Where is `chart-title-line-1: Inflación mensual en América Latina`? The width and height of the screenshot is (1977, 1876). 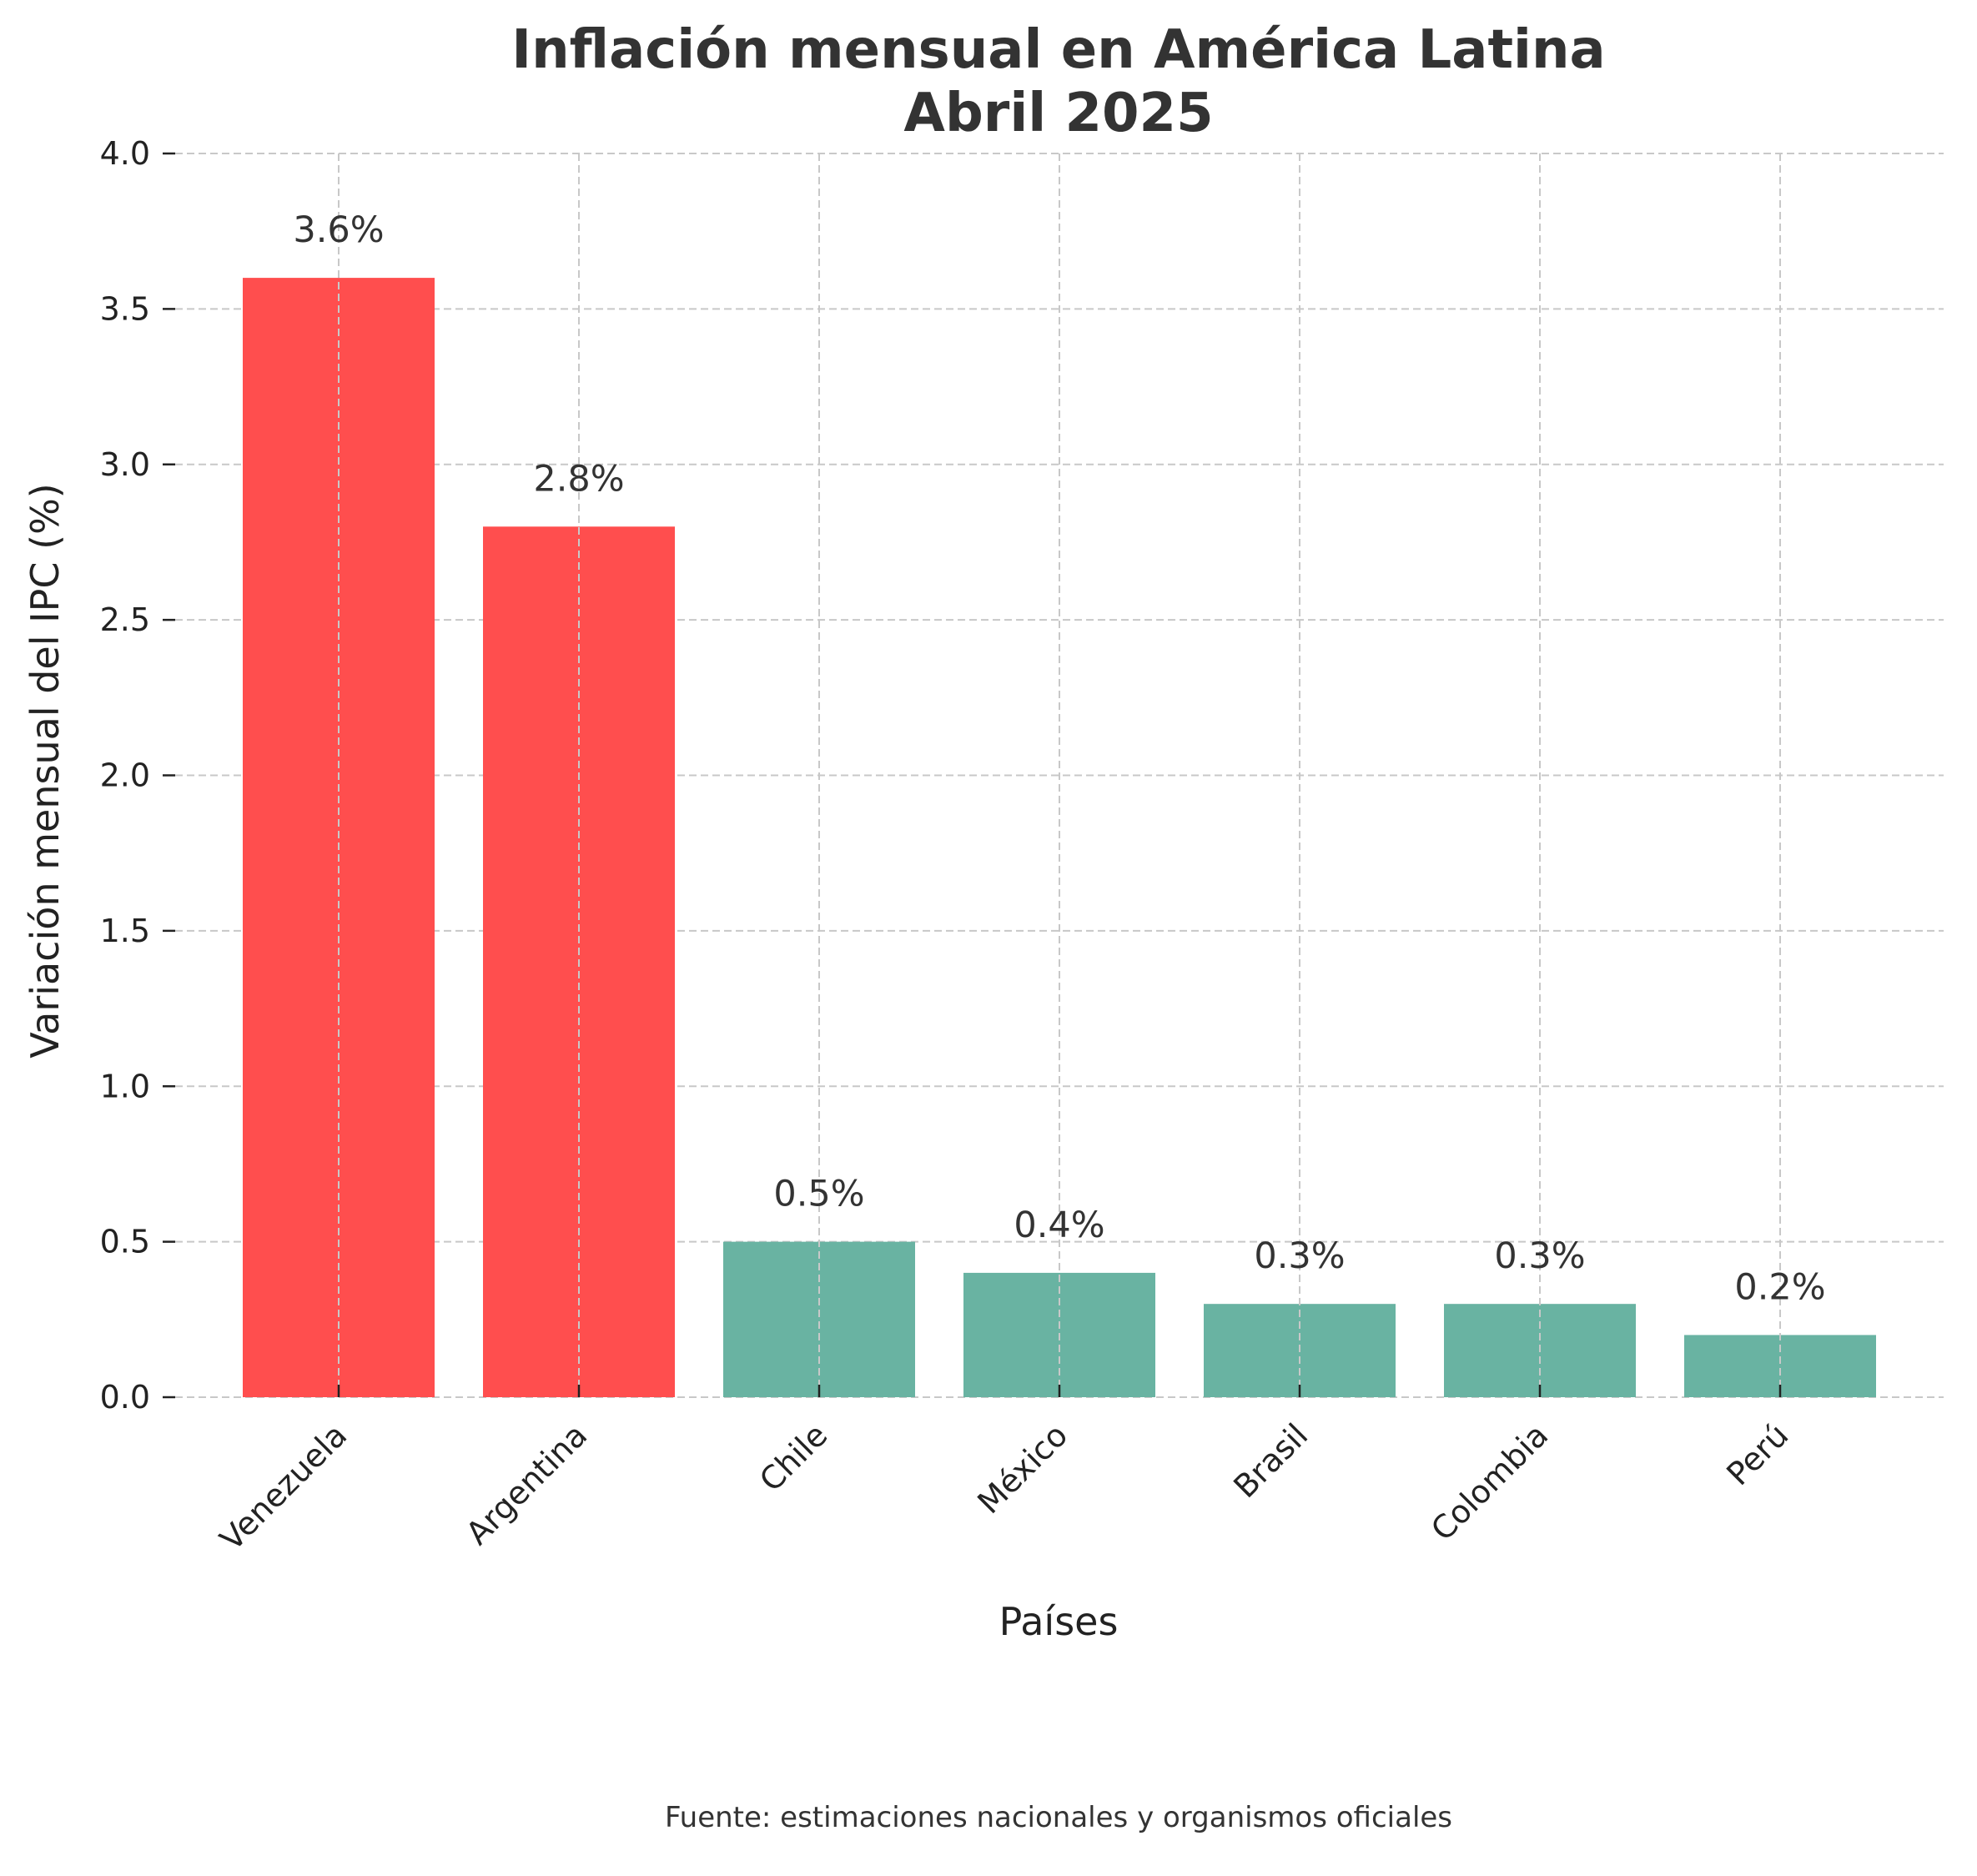 chart-title-line-1: Inflación mensual en América Latina is located at coordinates (1058, 50).